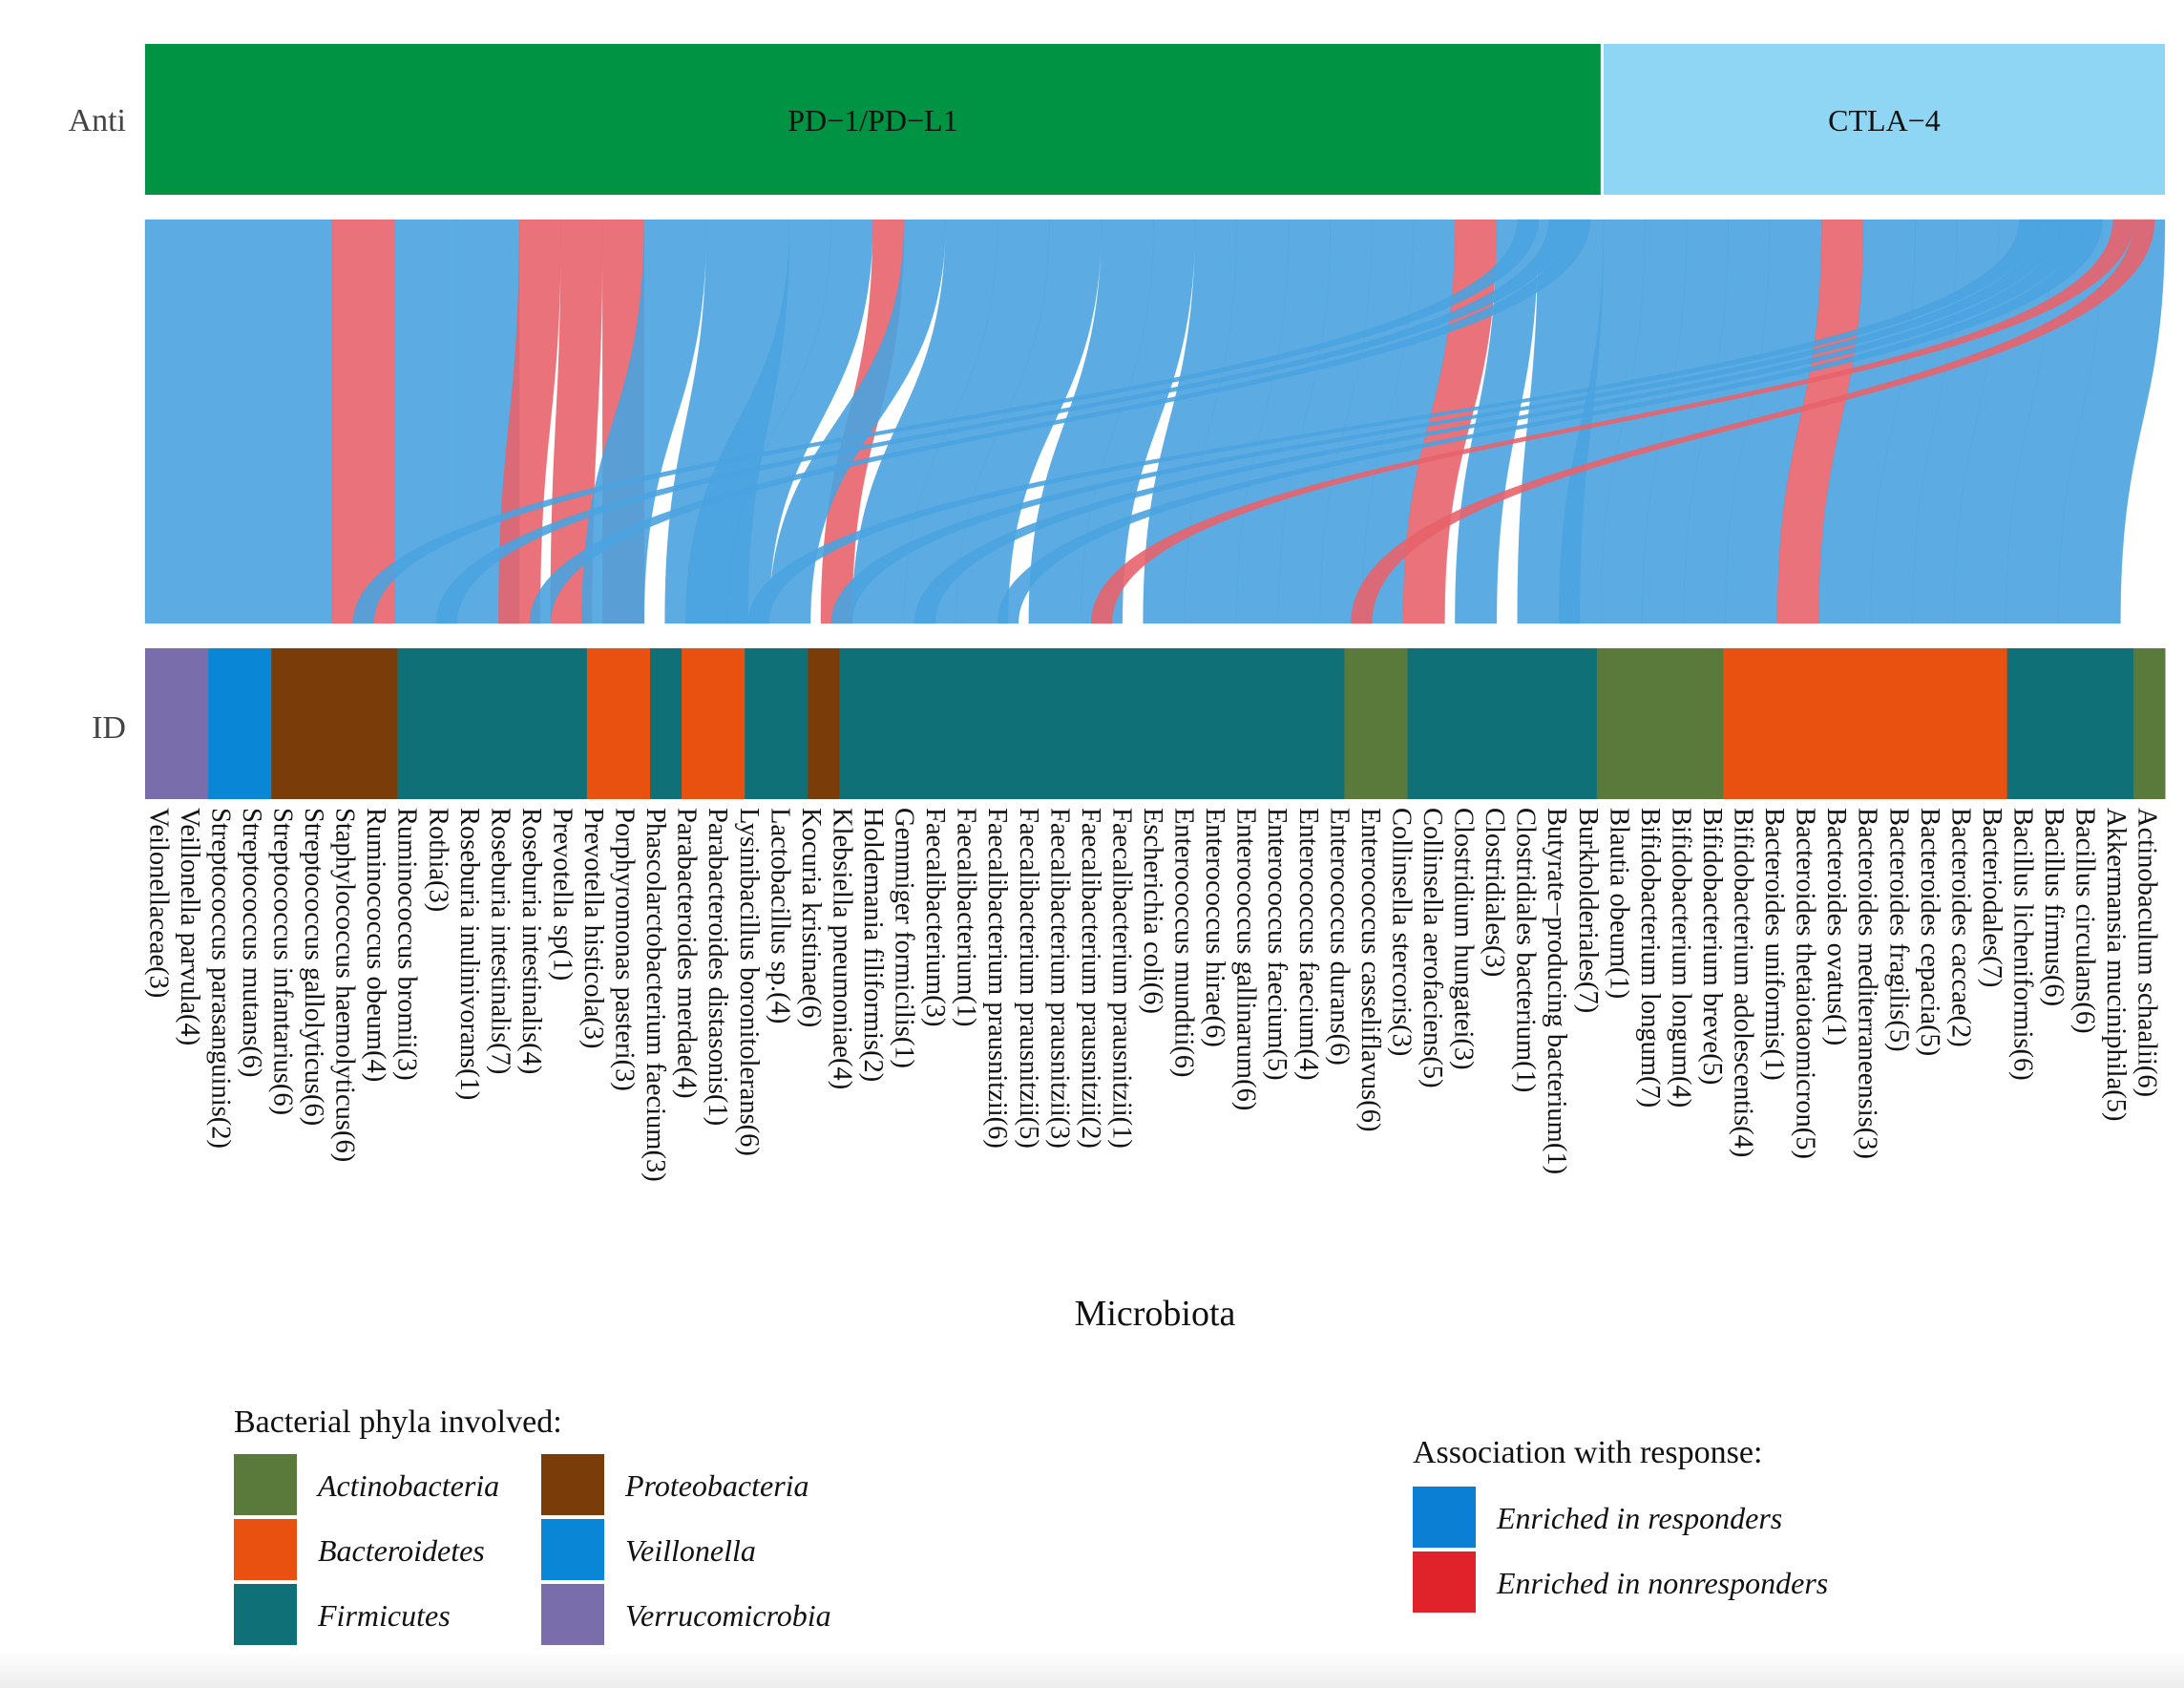 This screenshot has width=2184, height=1688. What do you see at coordinates (811, 918) in the screenshot?
I see `tick-label: Kocuria kristinae(6)` at bounding box center [811, 918].